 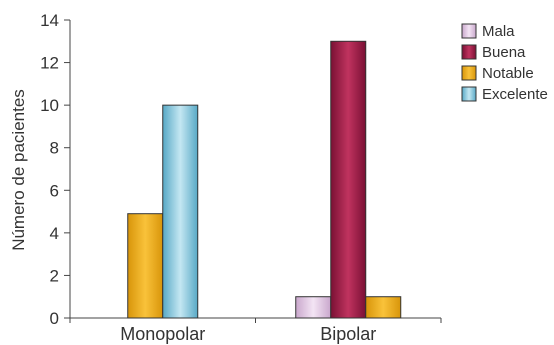 I want to click on legend-swatch-excelente, so click(x=469, y=94).